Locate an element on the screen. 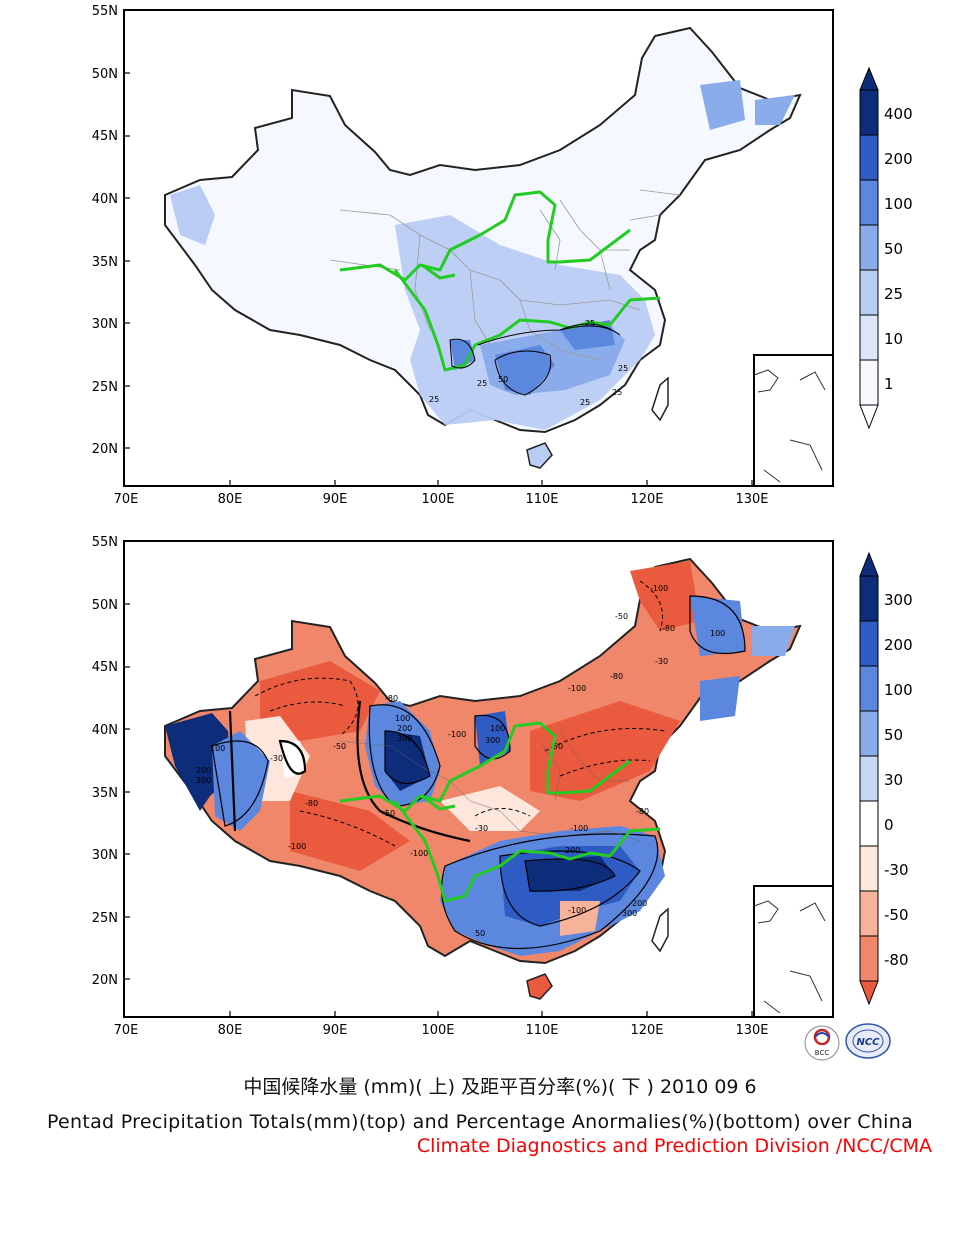 The height and width of the screenshot is (1243, 960). taiwan-island is located at coordinates (660, 399).